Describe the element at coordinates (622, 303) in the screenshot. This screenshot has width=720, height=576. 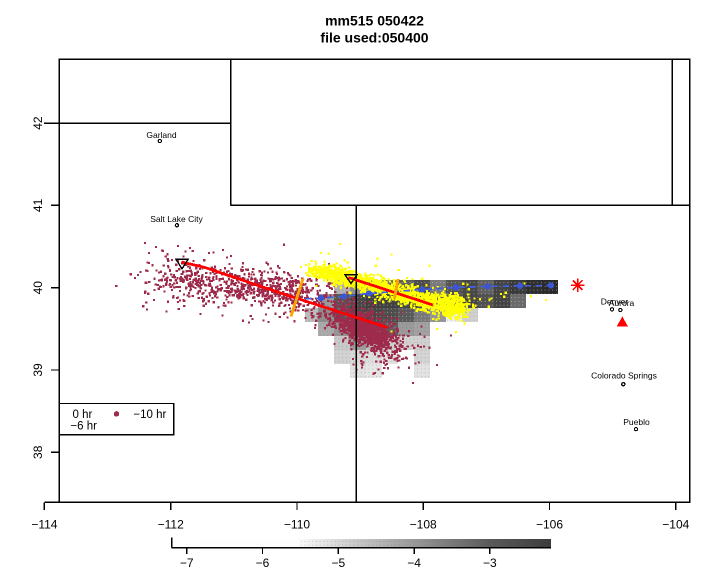
I see `svg-text: Aurora` at that location.